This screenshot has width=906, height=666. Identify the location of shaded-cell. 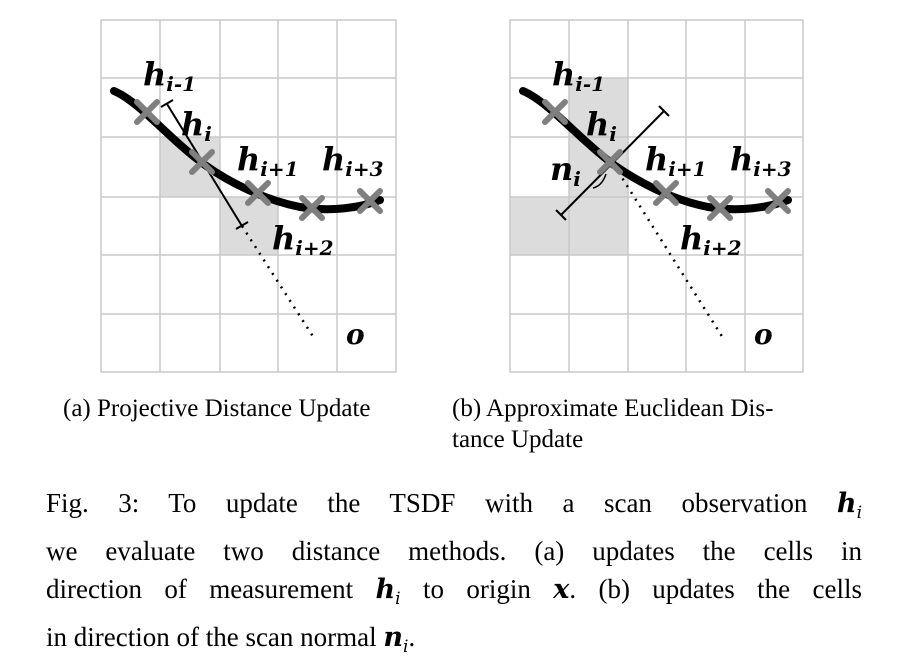
(598, 107).